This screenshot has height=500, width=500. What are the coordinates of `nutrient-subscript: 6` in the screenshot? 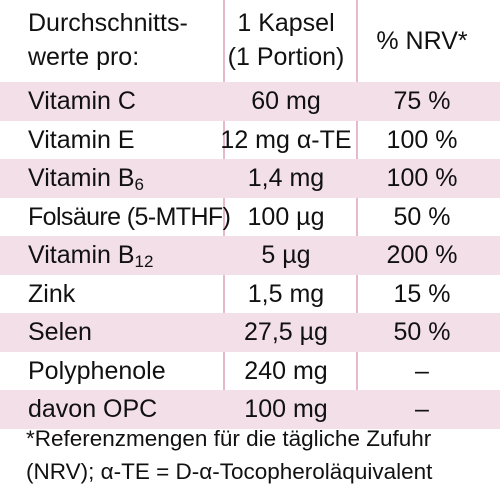 It's located at (139, 184).